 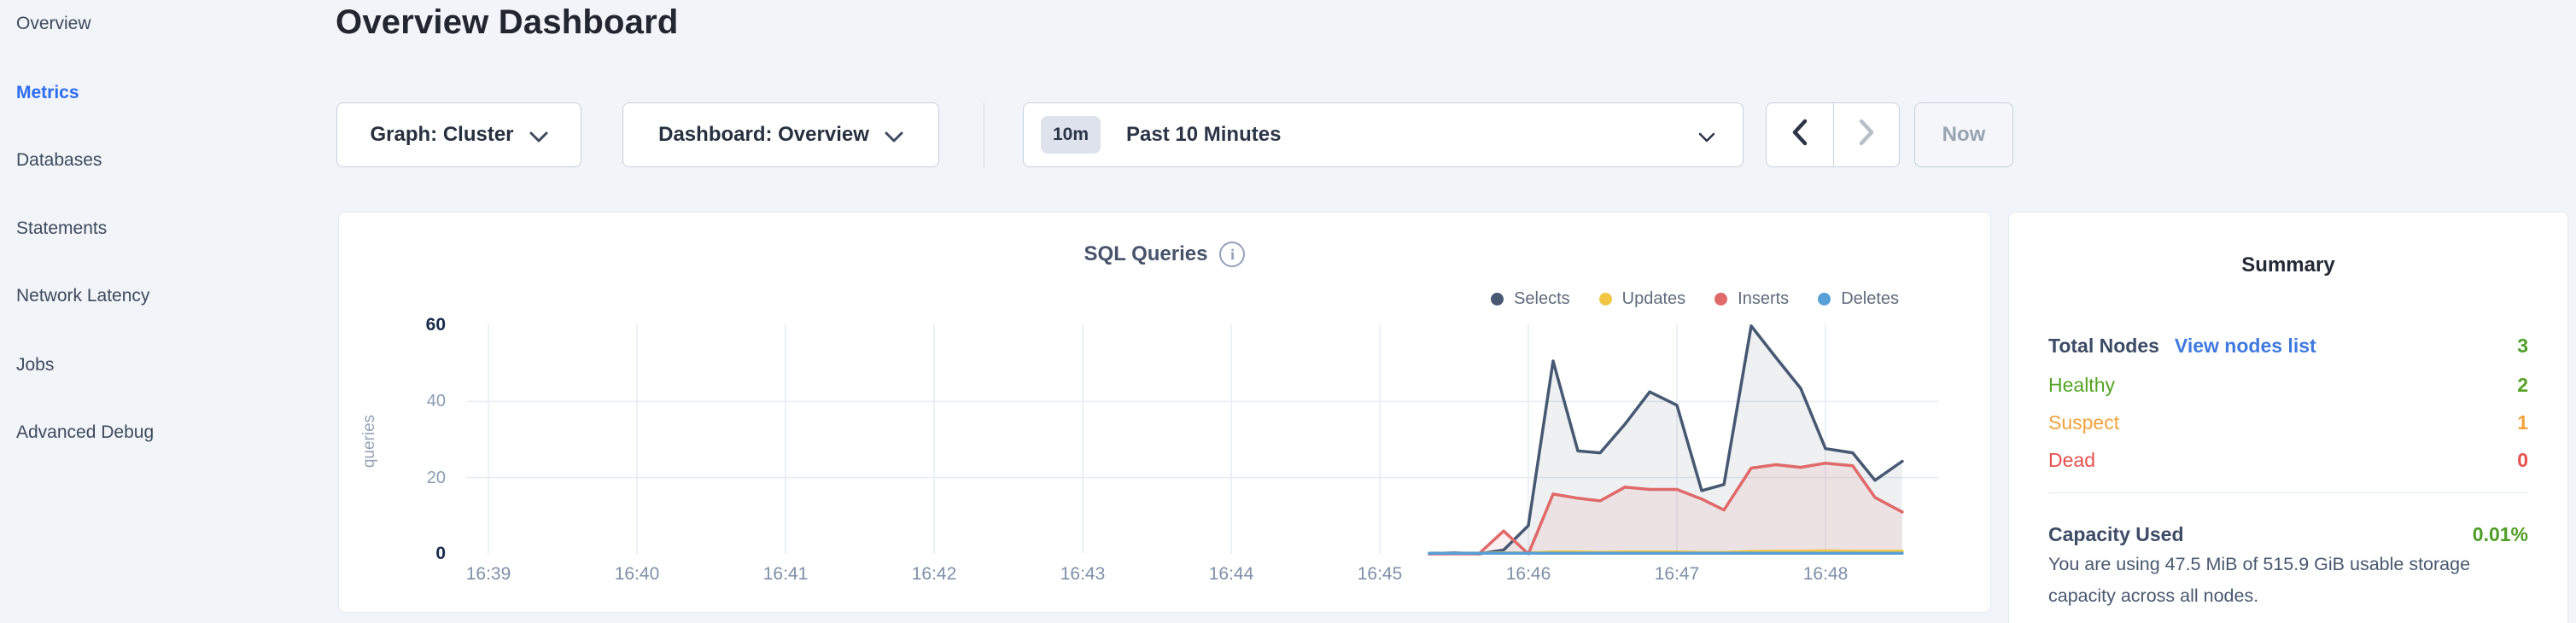 I want to click on selects-line, so click(x=1666, y=440).